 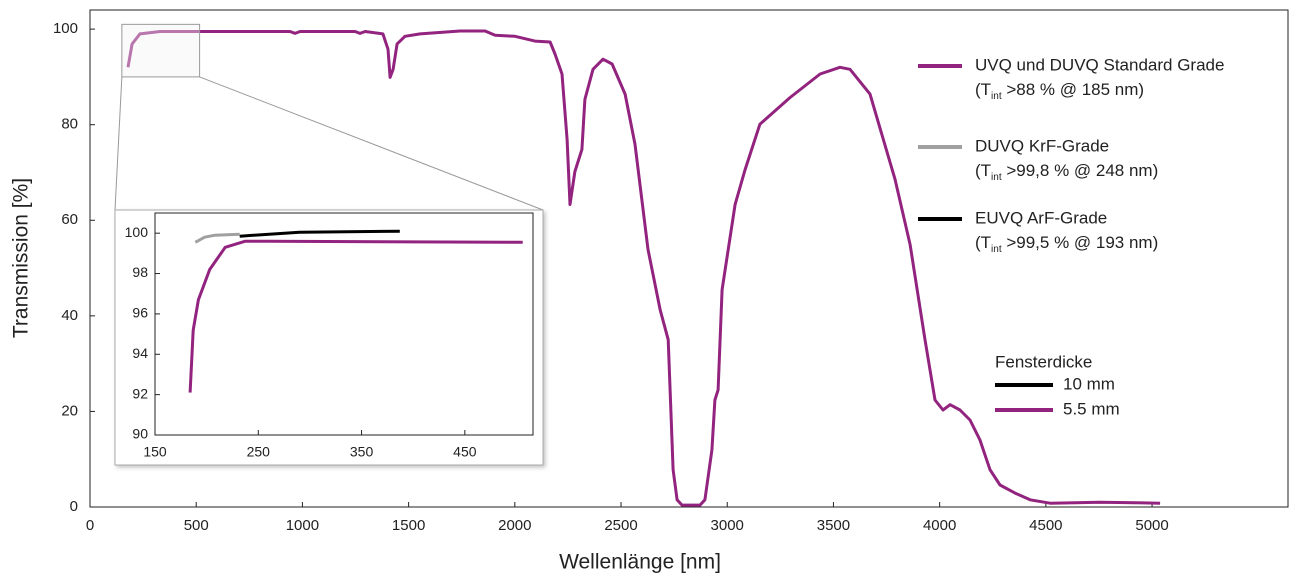 I want to click on x-tick-label: 1500, so click(x=408, y=525).